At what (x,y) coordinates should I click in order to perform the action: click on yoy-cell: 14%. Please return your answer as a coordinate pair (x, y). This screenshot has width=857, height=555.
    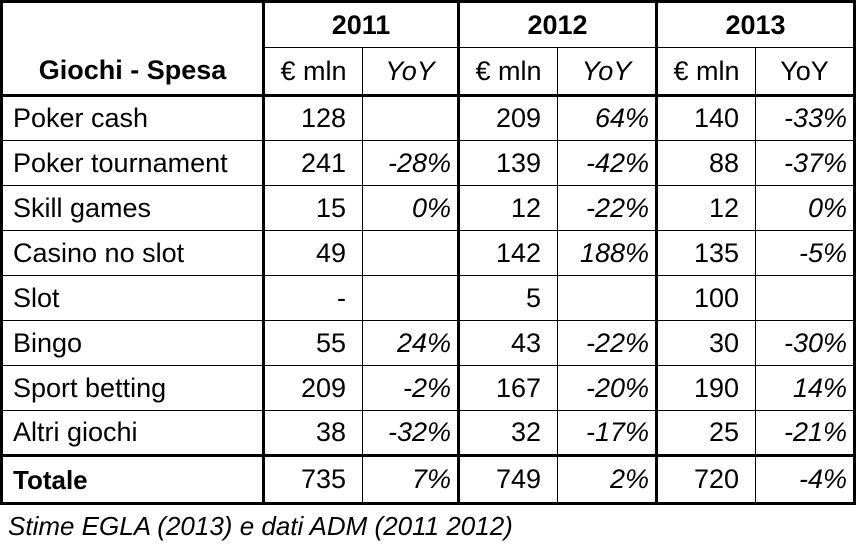
    Looking at the image, I should click on (805, 388).